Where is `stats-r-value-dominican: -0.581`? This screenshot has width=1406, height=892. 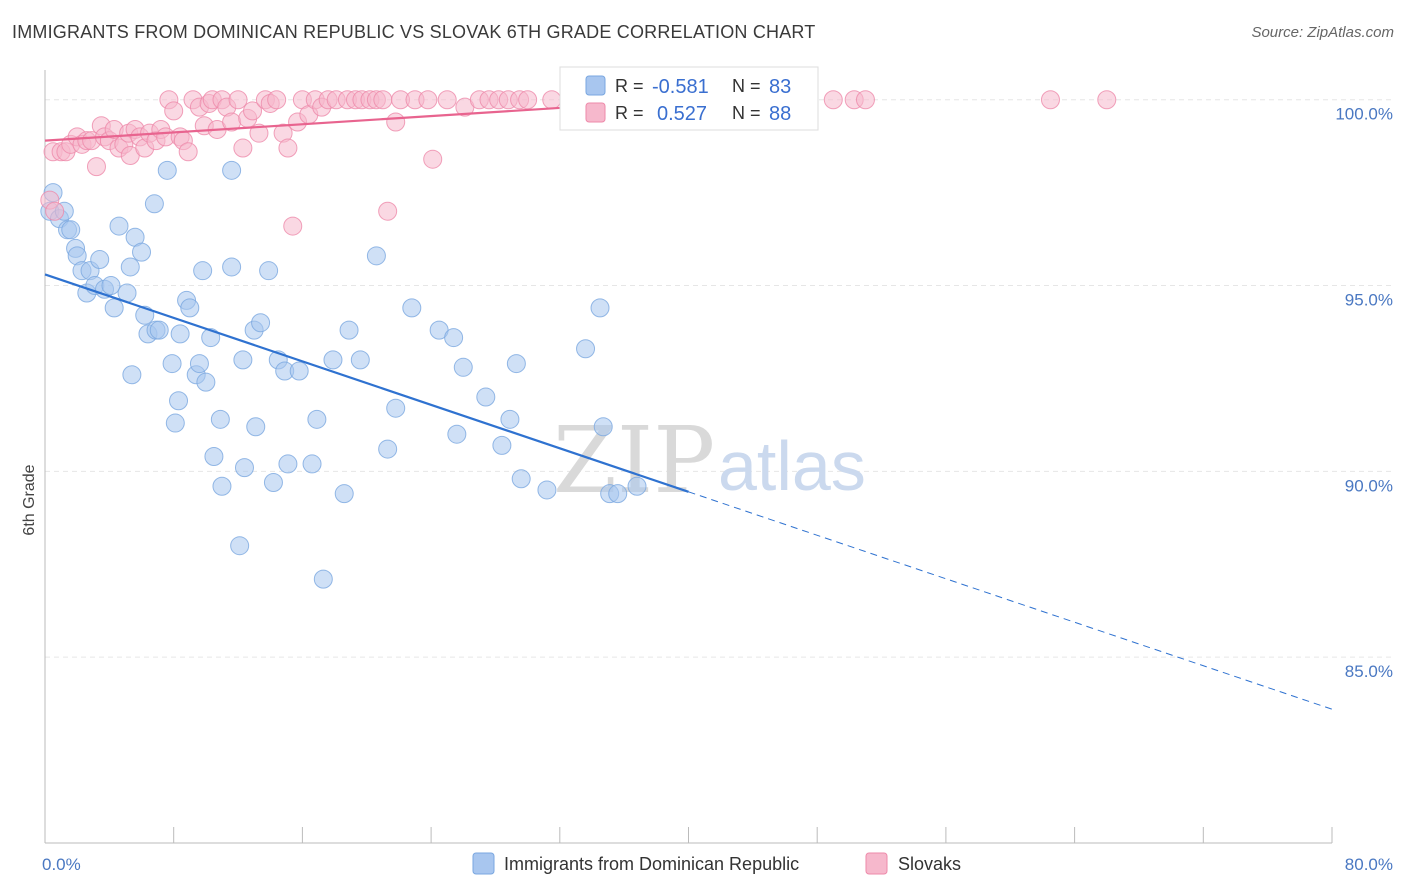 stats-r-value-dominican: -0.581 is located at coordinates (680, 87).